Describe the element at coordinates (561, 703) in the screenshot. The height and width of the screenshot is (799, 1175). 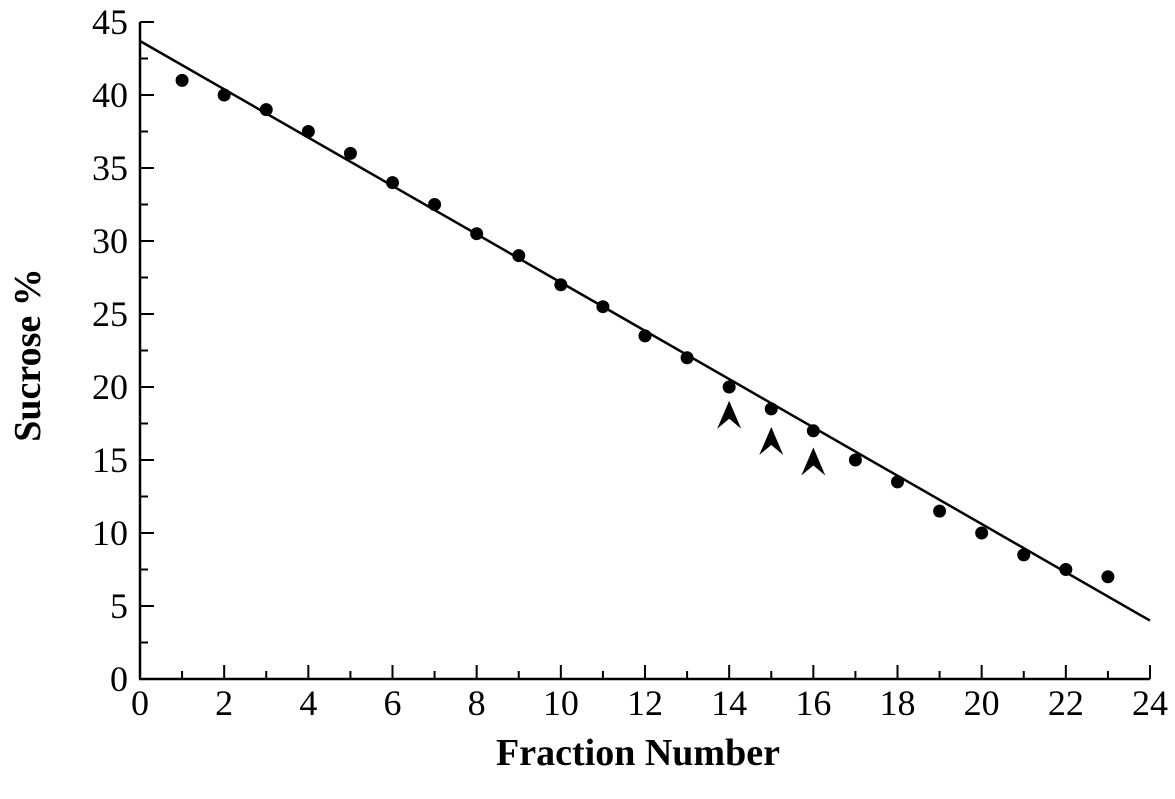
I see `x-tick-label: 10` at that location.